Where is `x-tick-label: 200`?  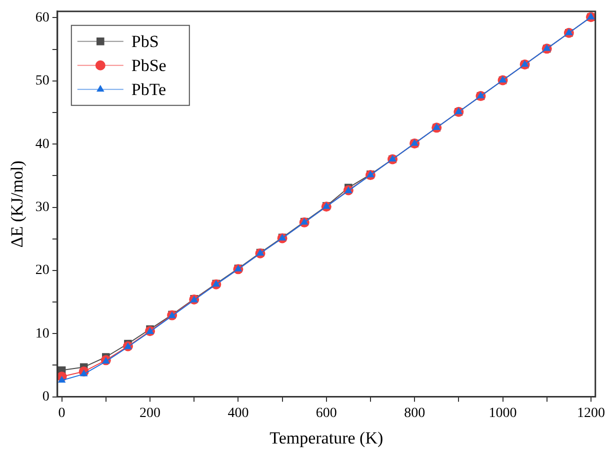
x-tick-label: 200 is located at coordinates (150, 413).